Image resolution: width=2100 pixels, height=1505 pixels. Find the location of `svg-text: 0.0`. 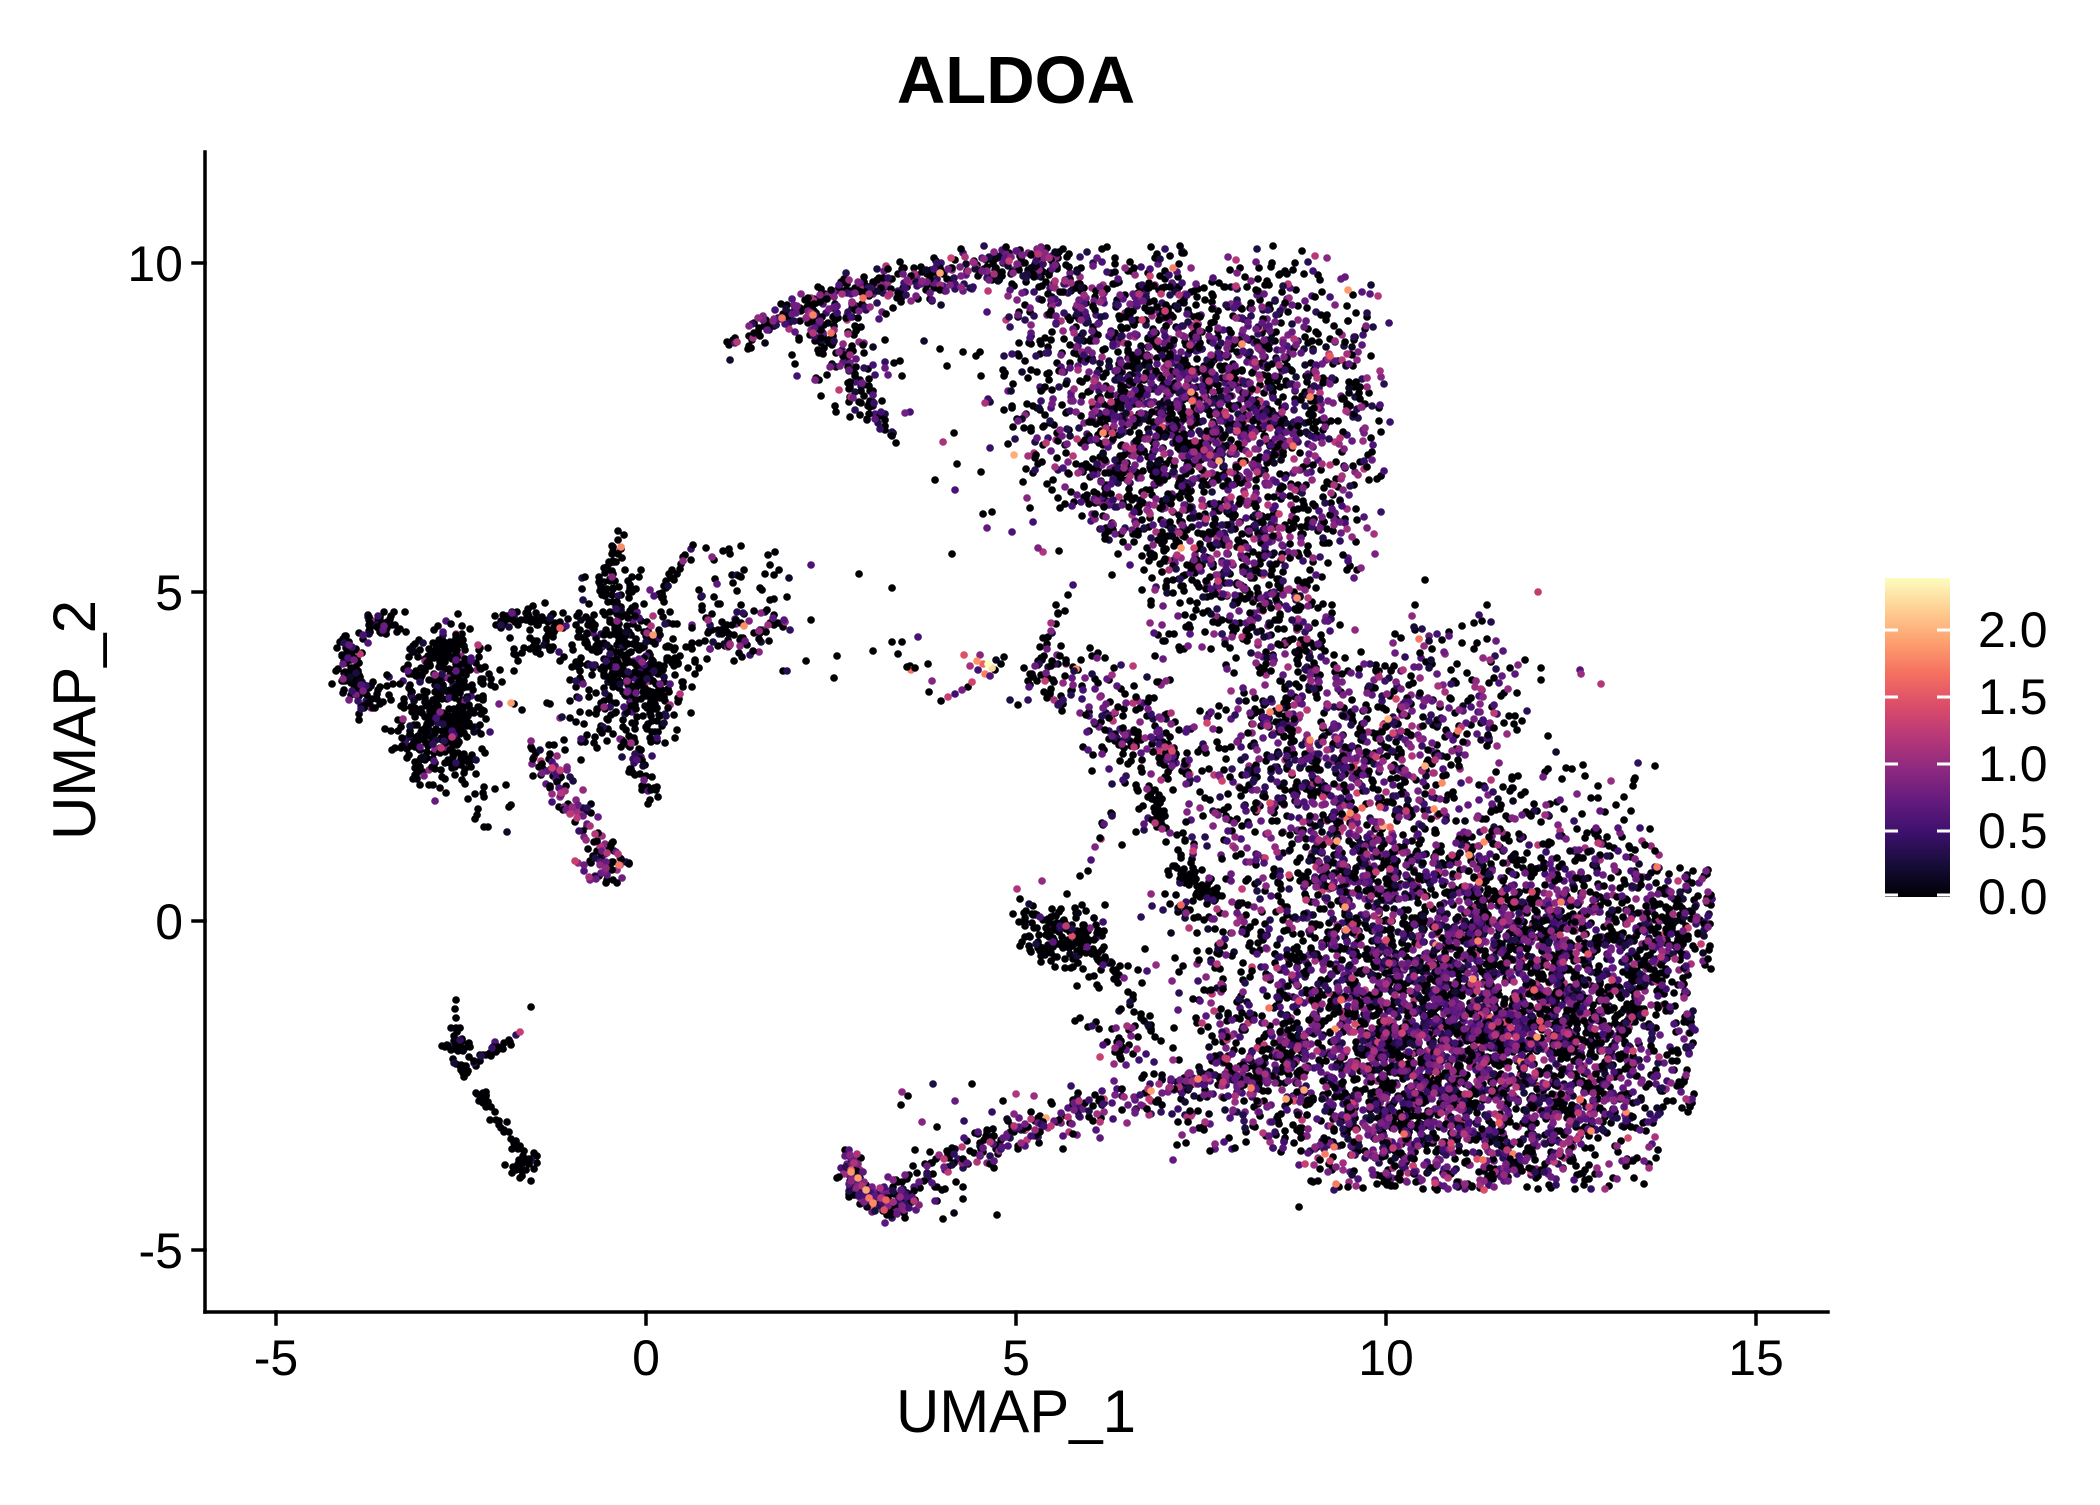

svg-text: 0.0 is located at coordinates (2013, 897).